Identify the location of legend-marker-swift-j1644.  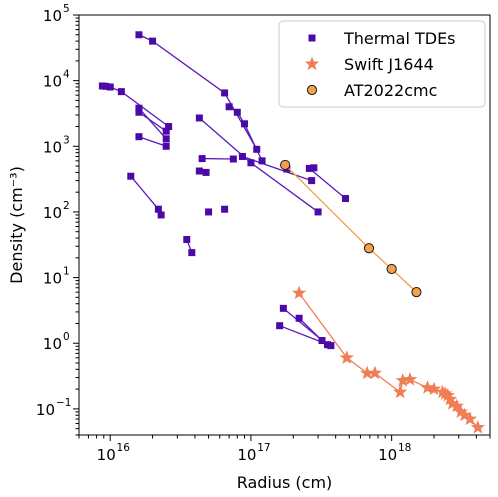
(312, 63).